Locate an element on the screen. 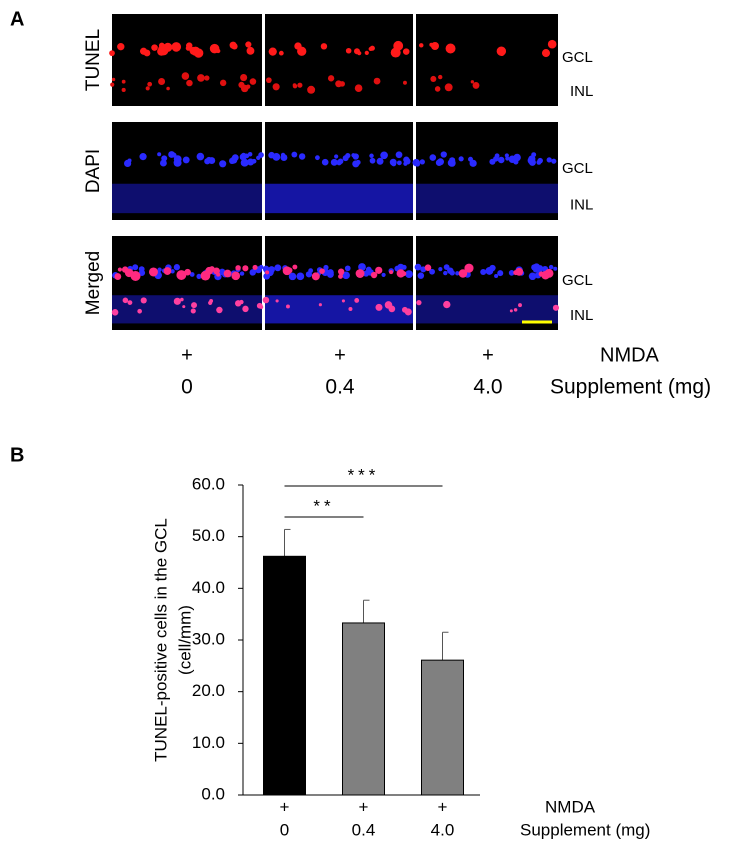  y-tick-label: 30.0 is located at coordinates (208, 638).